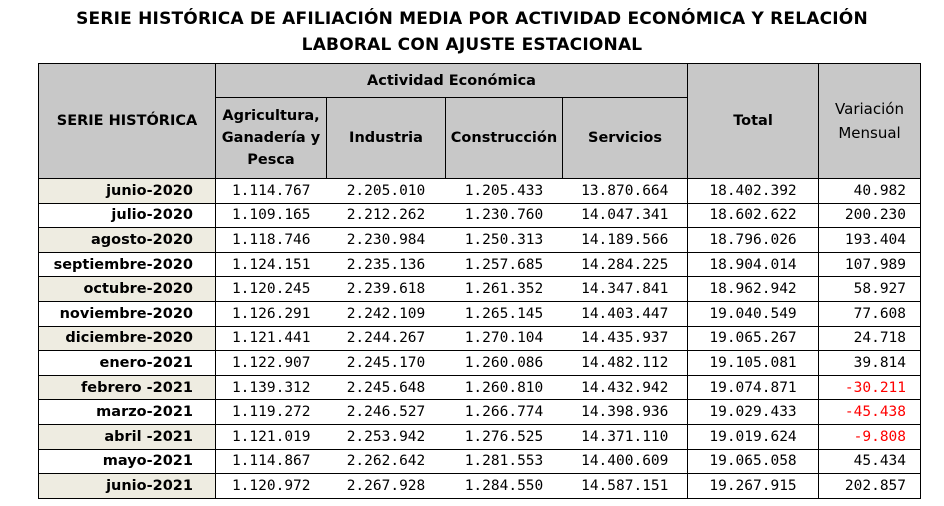 The image size is (944, 506). I want to click on cell-variacion: 24.718, so click(870, 339).